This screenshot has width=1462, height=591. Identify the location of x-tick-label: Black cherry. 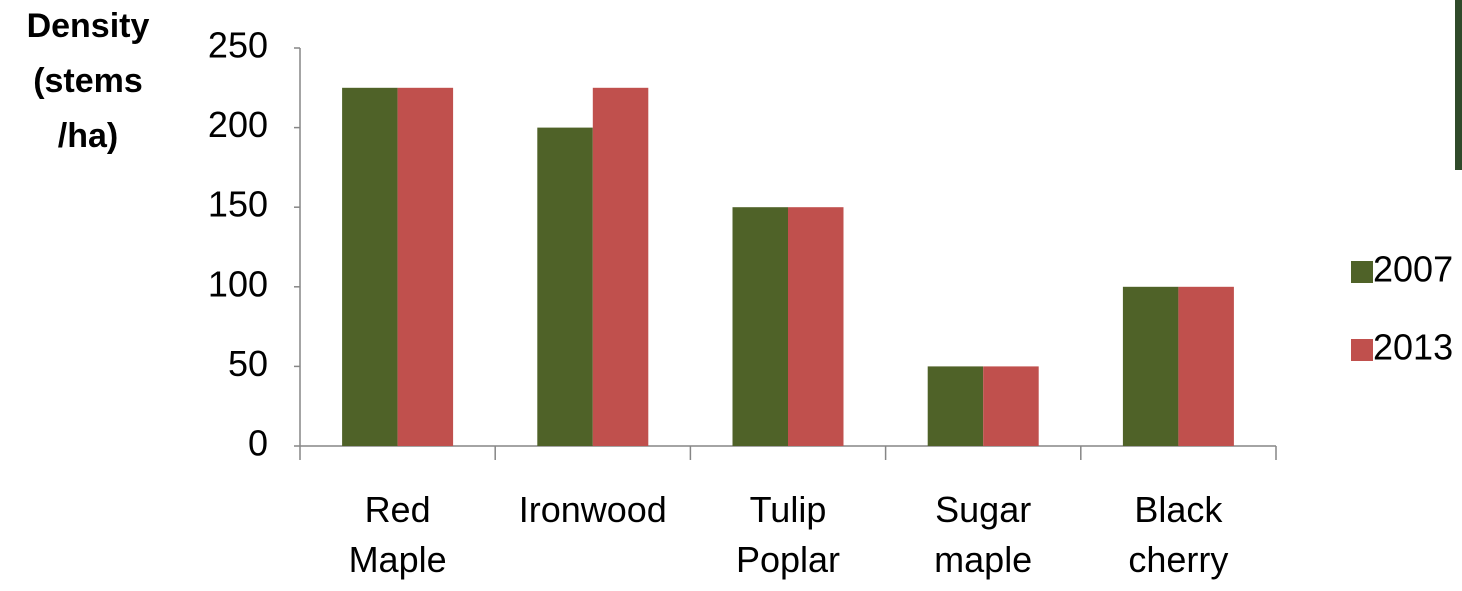
(1178, 534).